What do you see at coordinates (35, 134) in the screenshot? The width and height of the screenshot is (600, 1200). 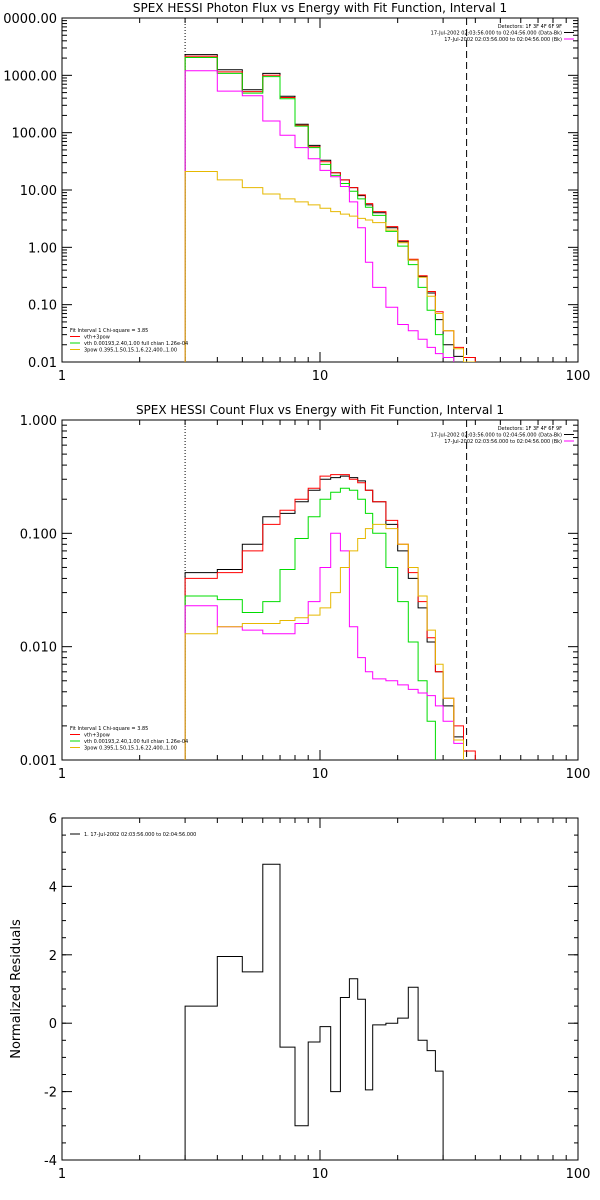 I see `y-tick-label: 100.00` at bounding box center [35, 134].